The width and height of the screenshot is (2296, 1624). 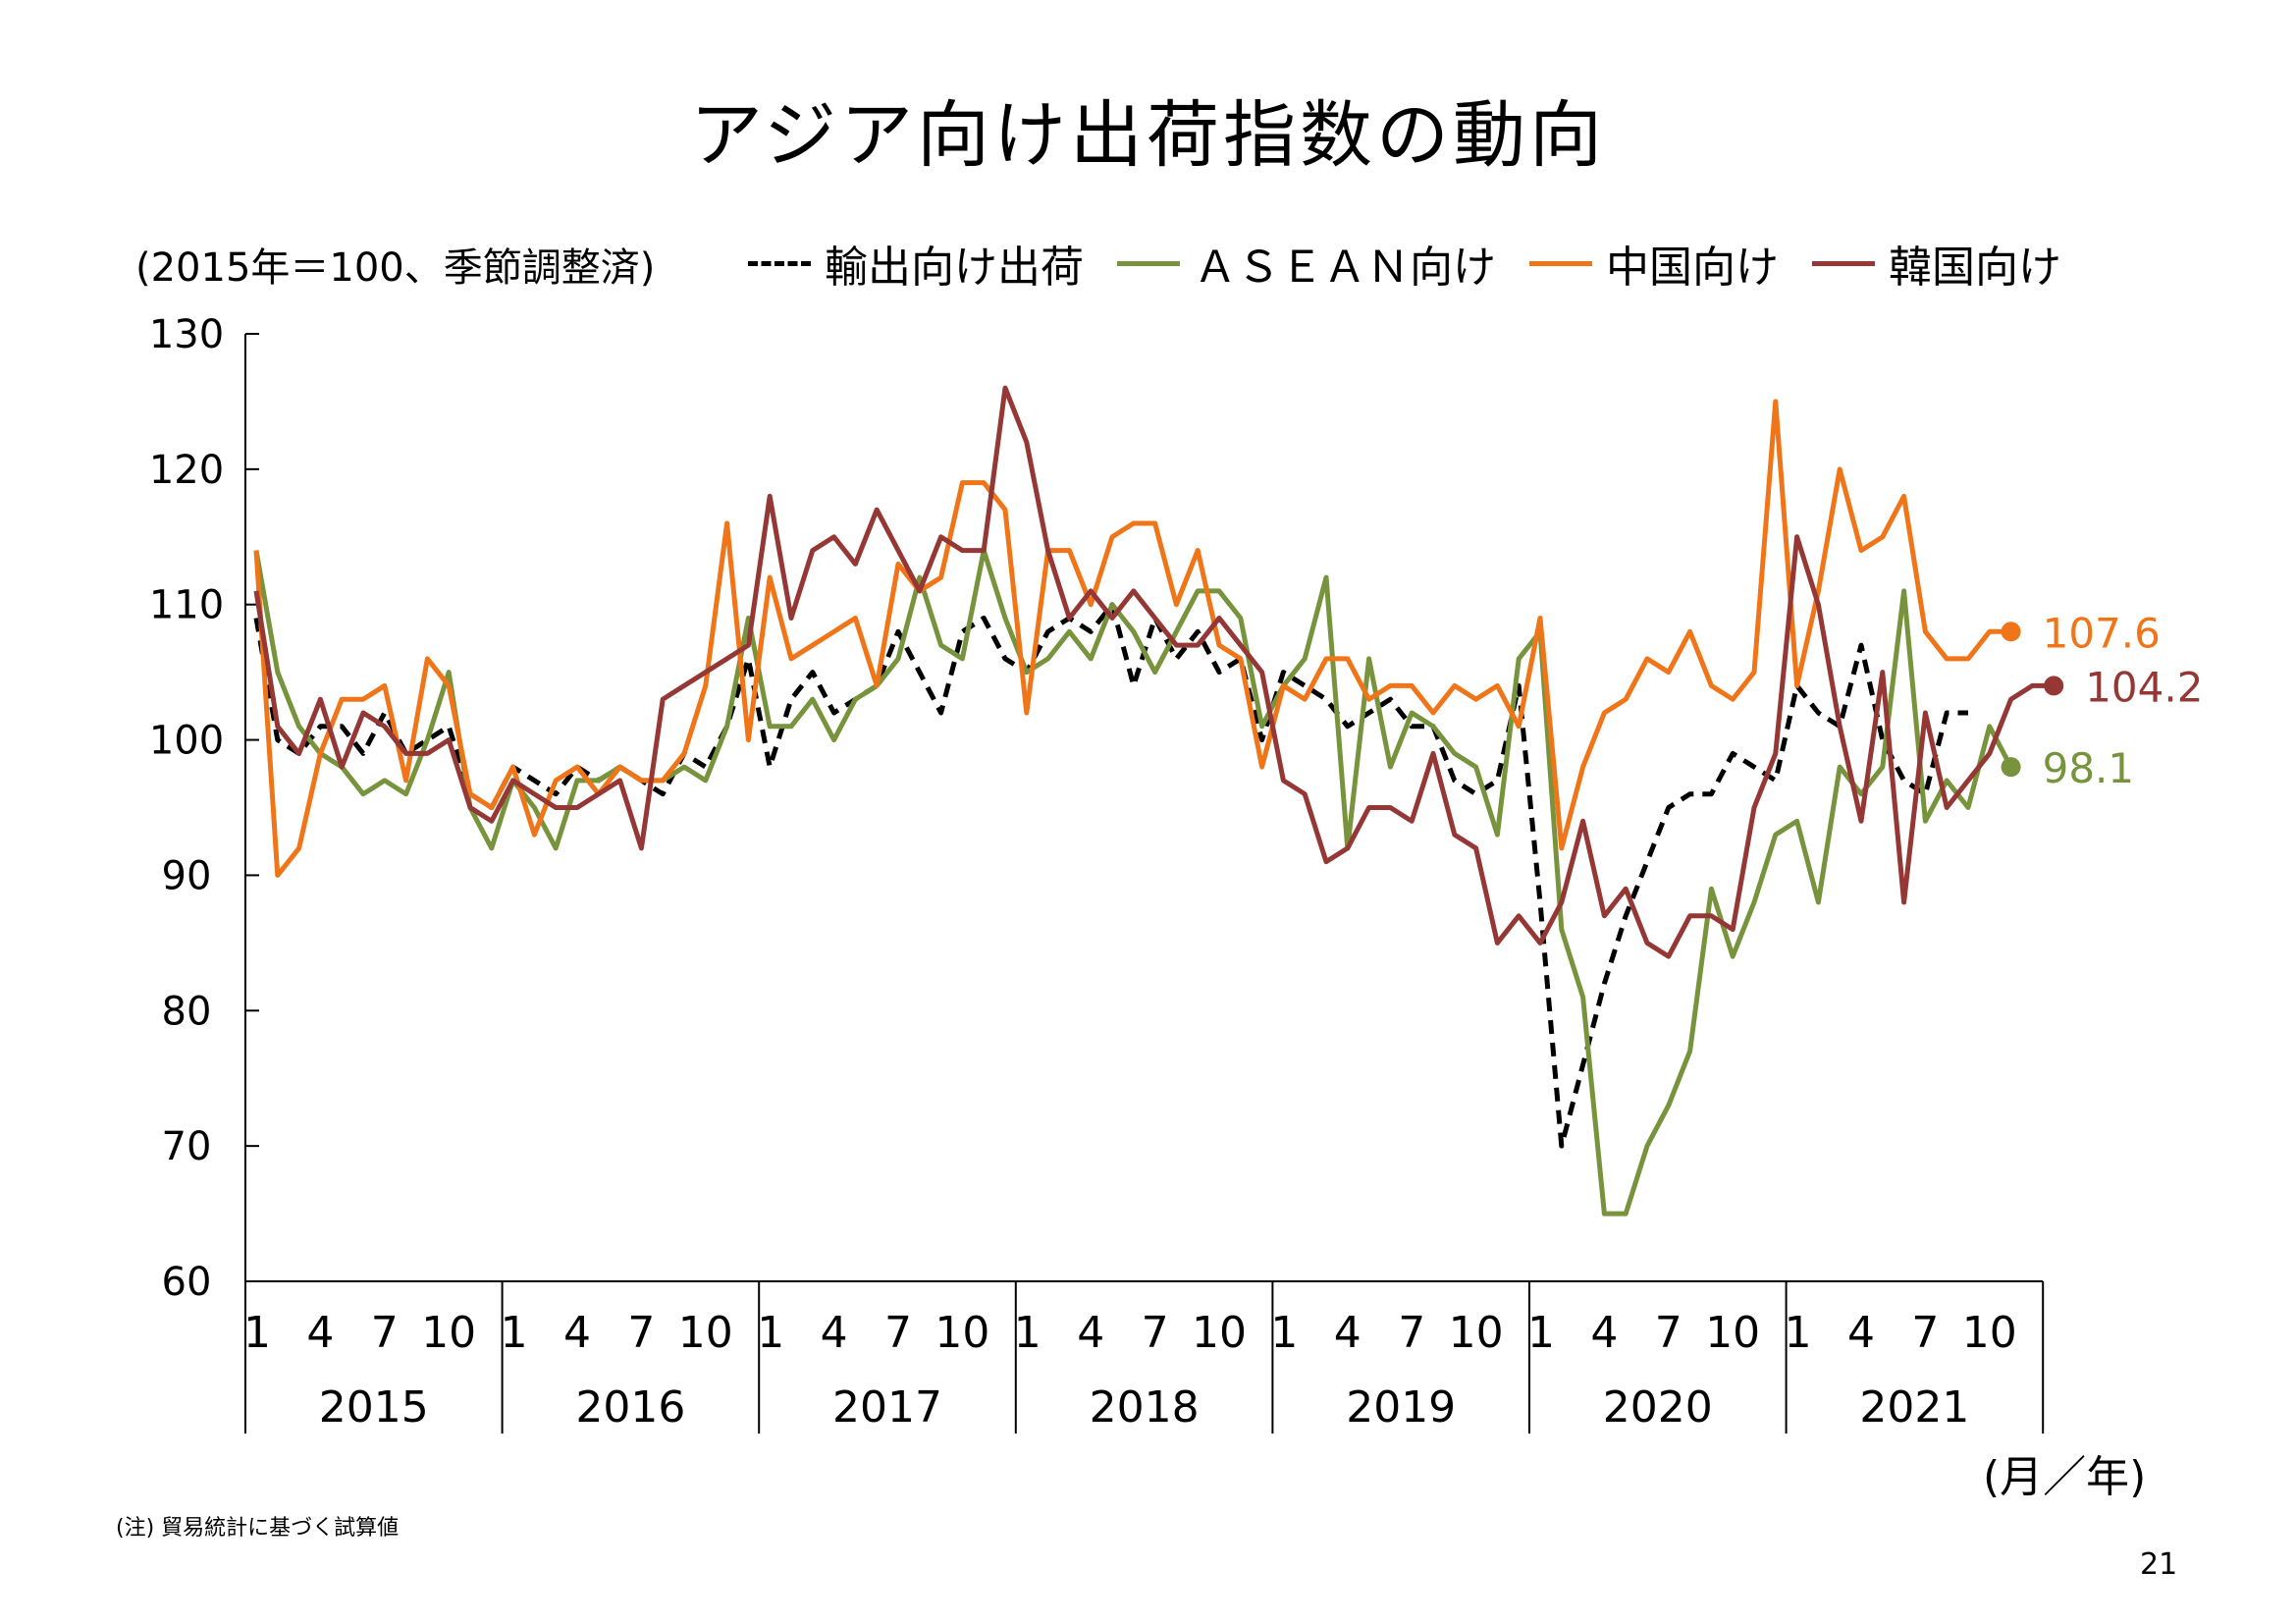 What do you see at coordinates (1476, 1333) in the screenshot?
I see `month-label-2019-10: 10` at bounding box center [1476, 1333].